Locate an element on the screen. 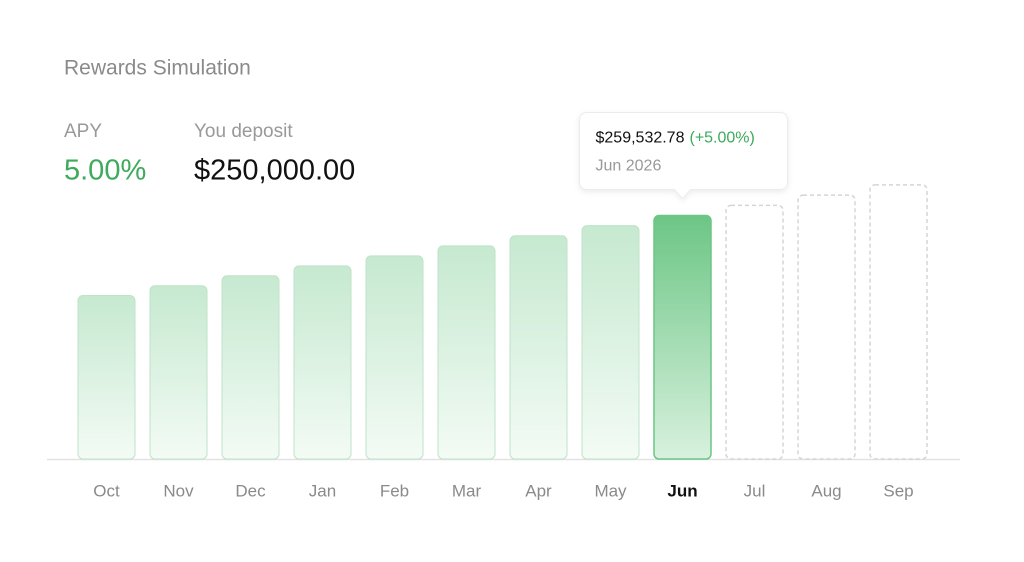 Image resolution: width=1024 pixels, height=562 pixels. stat-label: APY is located at coordinates (83, 131).